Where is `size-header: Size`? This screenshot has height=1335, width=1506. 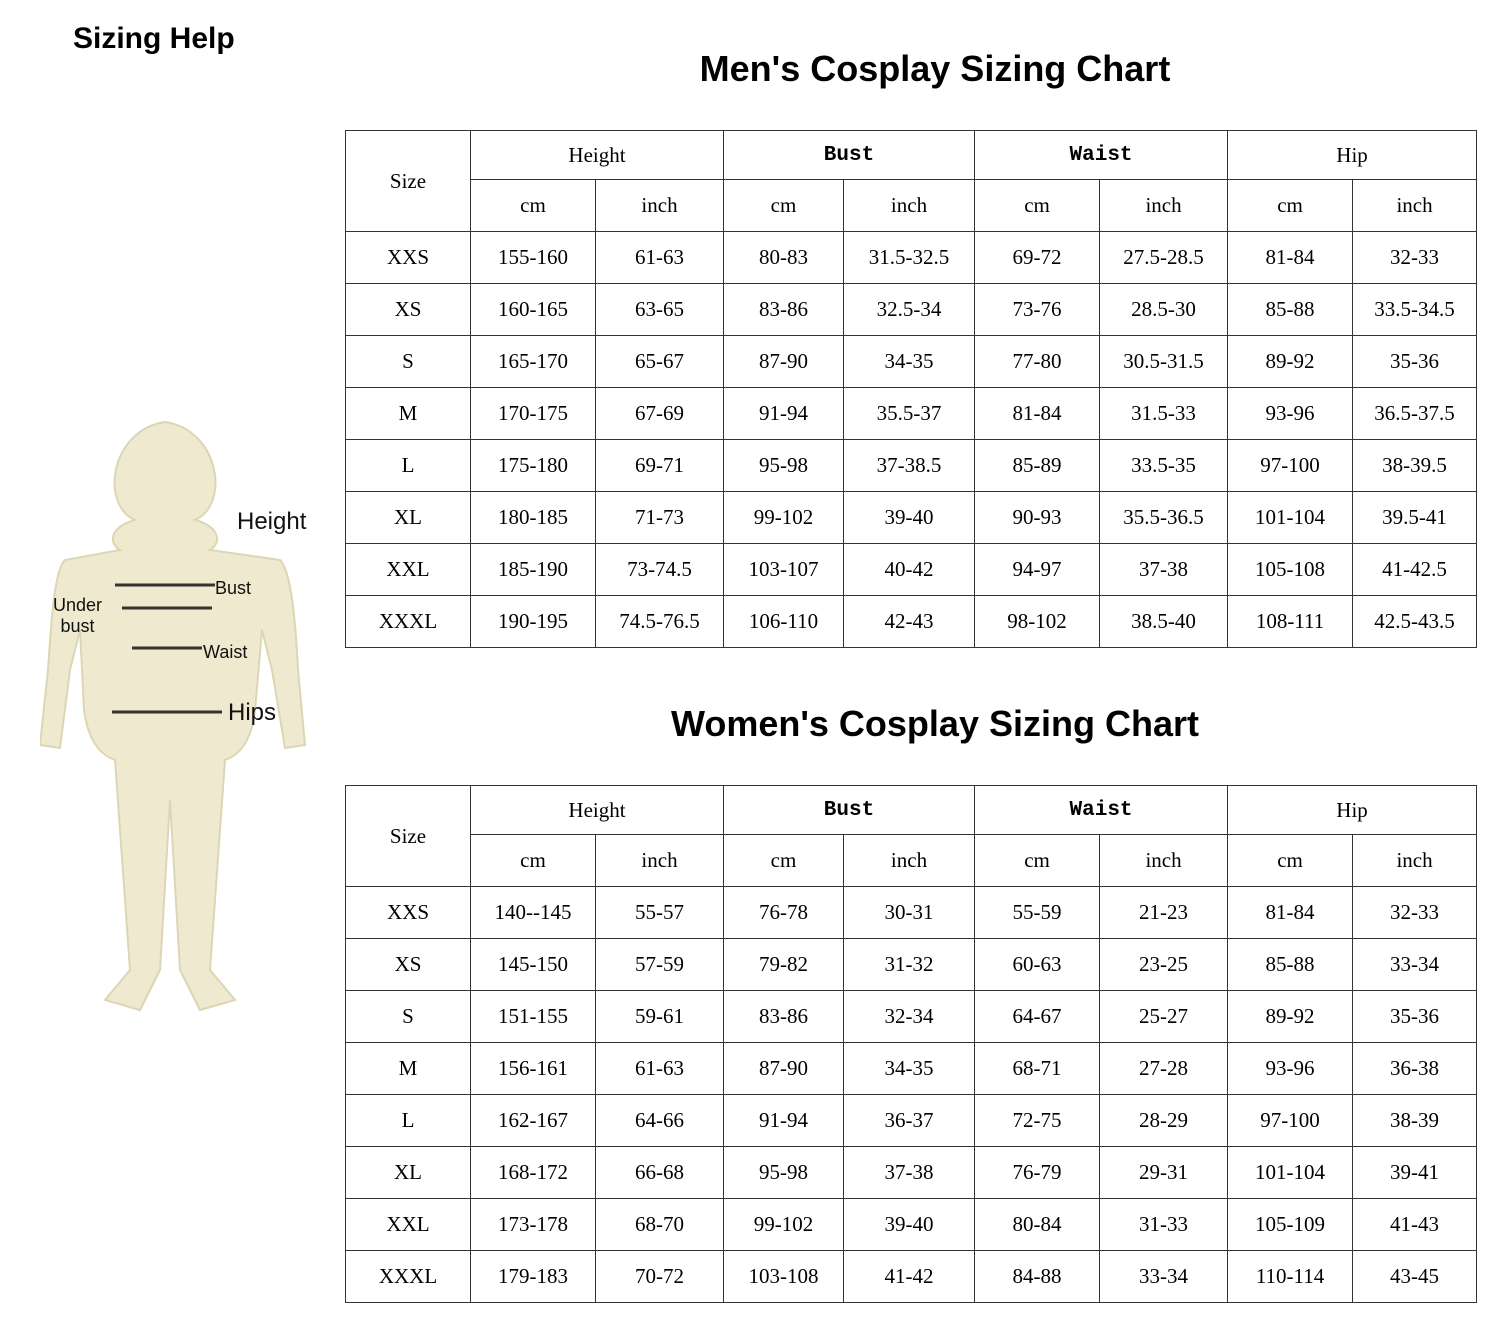
size-header: Size is located at coordinates (408, 181).